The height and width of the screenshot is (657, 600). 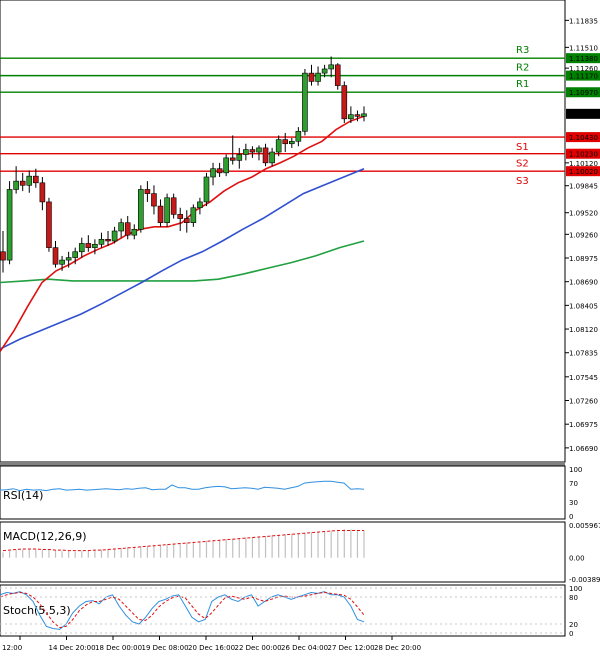 I want to click on rsi-tick-label: 0, so click(x=571, y=517).